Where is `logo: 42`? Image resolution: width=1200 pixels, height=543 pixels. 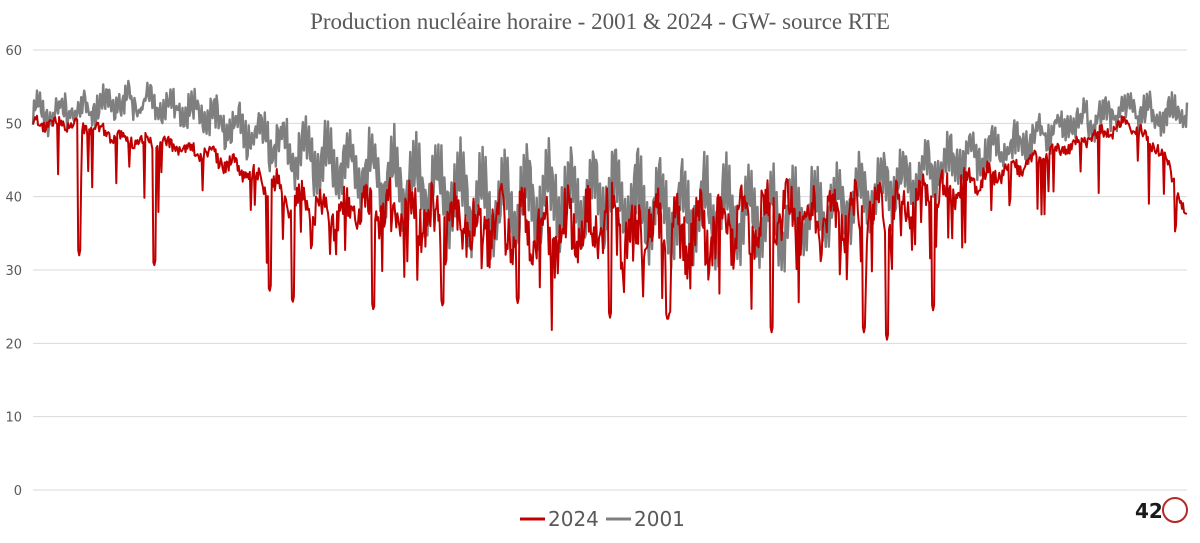 logo: 42 is located at coordinates (1161, 510).